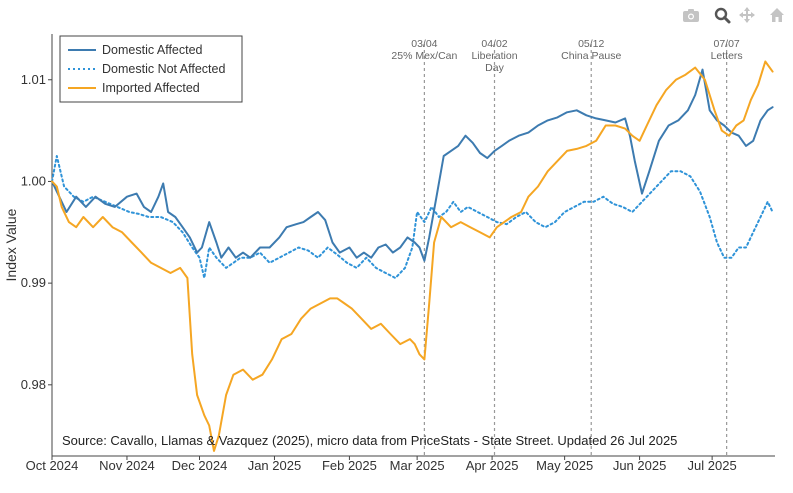 This screenshot has width=793, height=493. What do you see at coordinates (152, 50) in the screenshot?
I see `legend-label: Domestic Affected` at bounding box center [152, 50].